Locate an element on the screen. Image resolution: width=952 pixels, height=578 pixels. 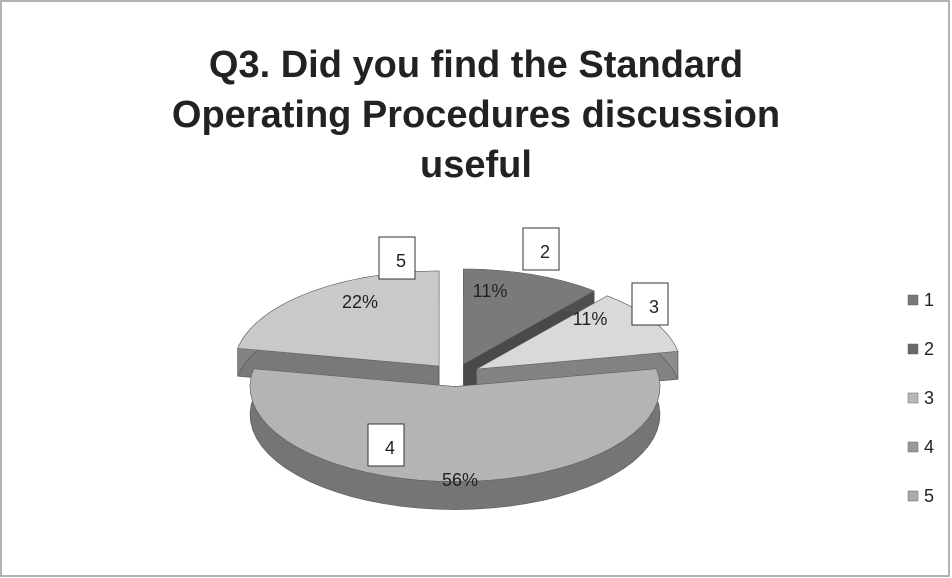
legend-label: 5 is located at coordinates (929, 496).